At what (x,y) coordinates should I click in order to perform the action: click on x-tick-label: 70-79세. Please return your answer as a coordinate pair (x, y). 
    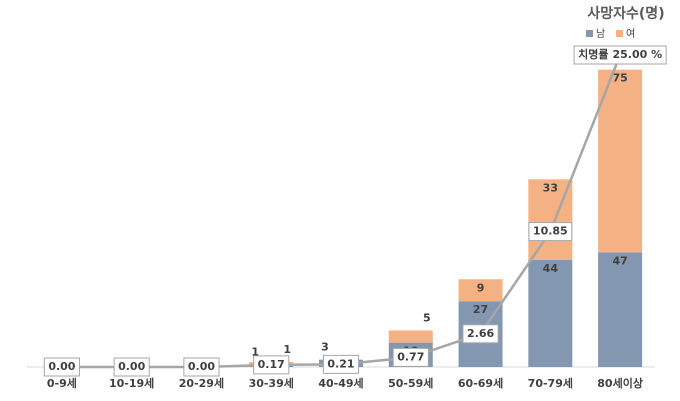
    Looking at the image, I should click on (550, 383).